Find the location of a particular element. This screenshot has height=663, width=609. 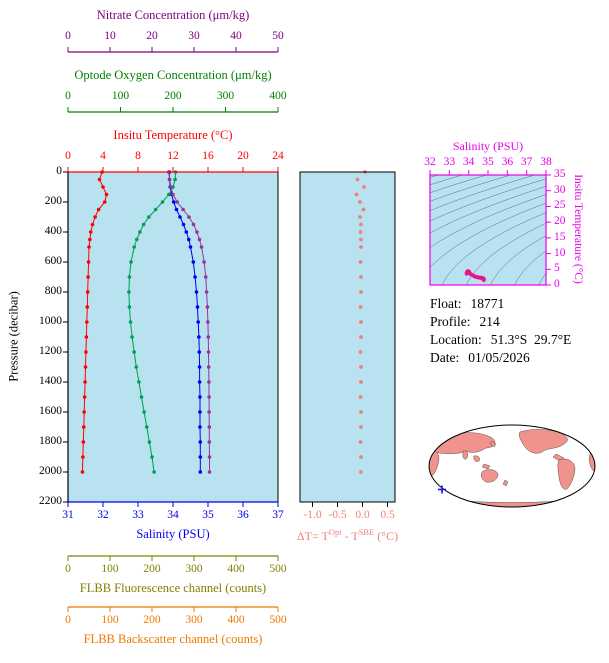

pressure-tick-label: 200 is located at coordinates (53, 201).